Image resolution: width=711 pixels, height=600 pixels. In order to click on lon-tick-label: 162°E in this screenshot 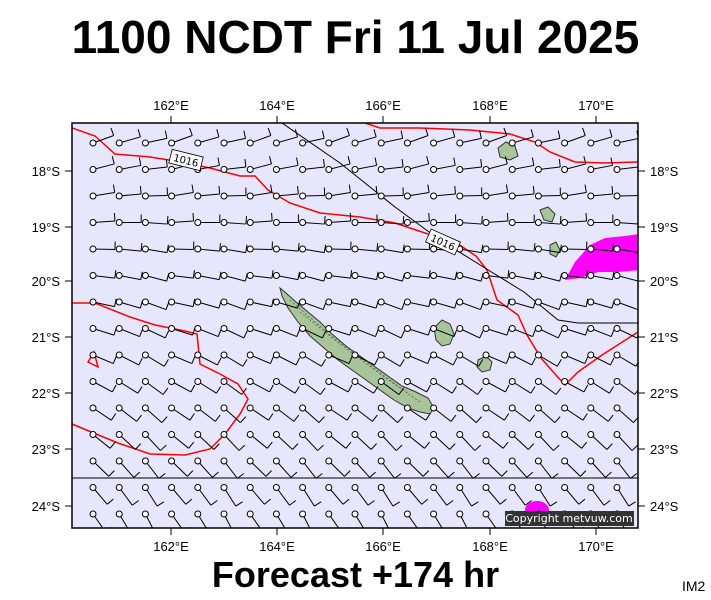, I will do `click(171, 546)`.